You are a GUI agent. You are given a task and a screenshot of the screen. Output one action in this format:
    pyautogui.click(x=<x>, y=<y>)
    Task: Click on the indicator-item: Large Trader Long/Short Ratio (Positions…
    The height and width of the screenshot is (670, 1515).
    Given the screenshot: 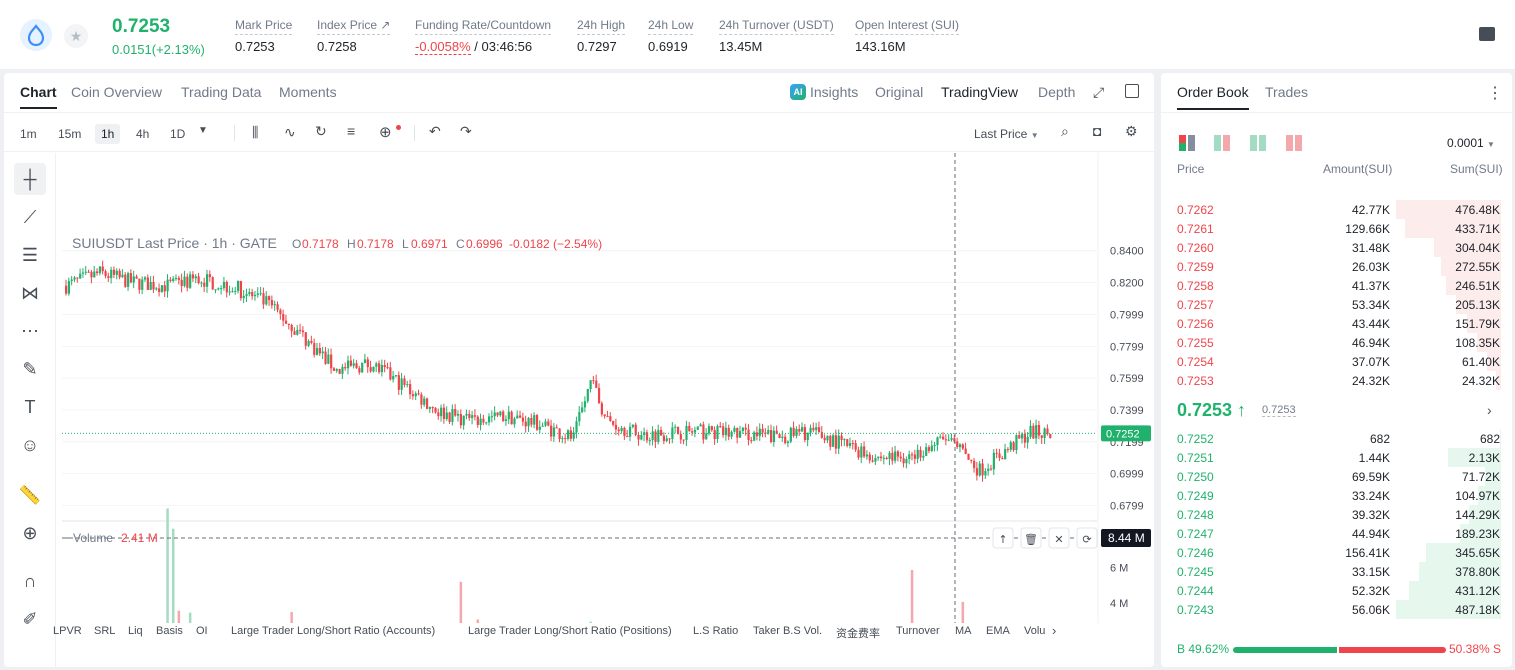 What is the action you would take?
    pyautogui.click(x=570, y=631)
    